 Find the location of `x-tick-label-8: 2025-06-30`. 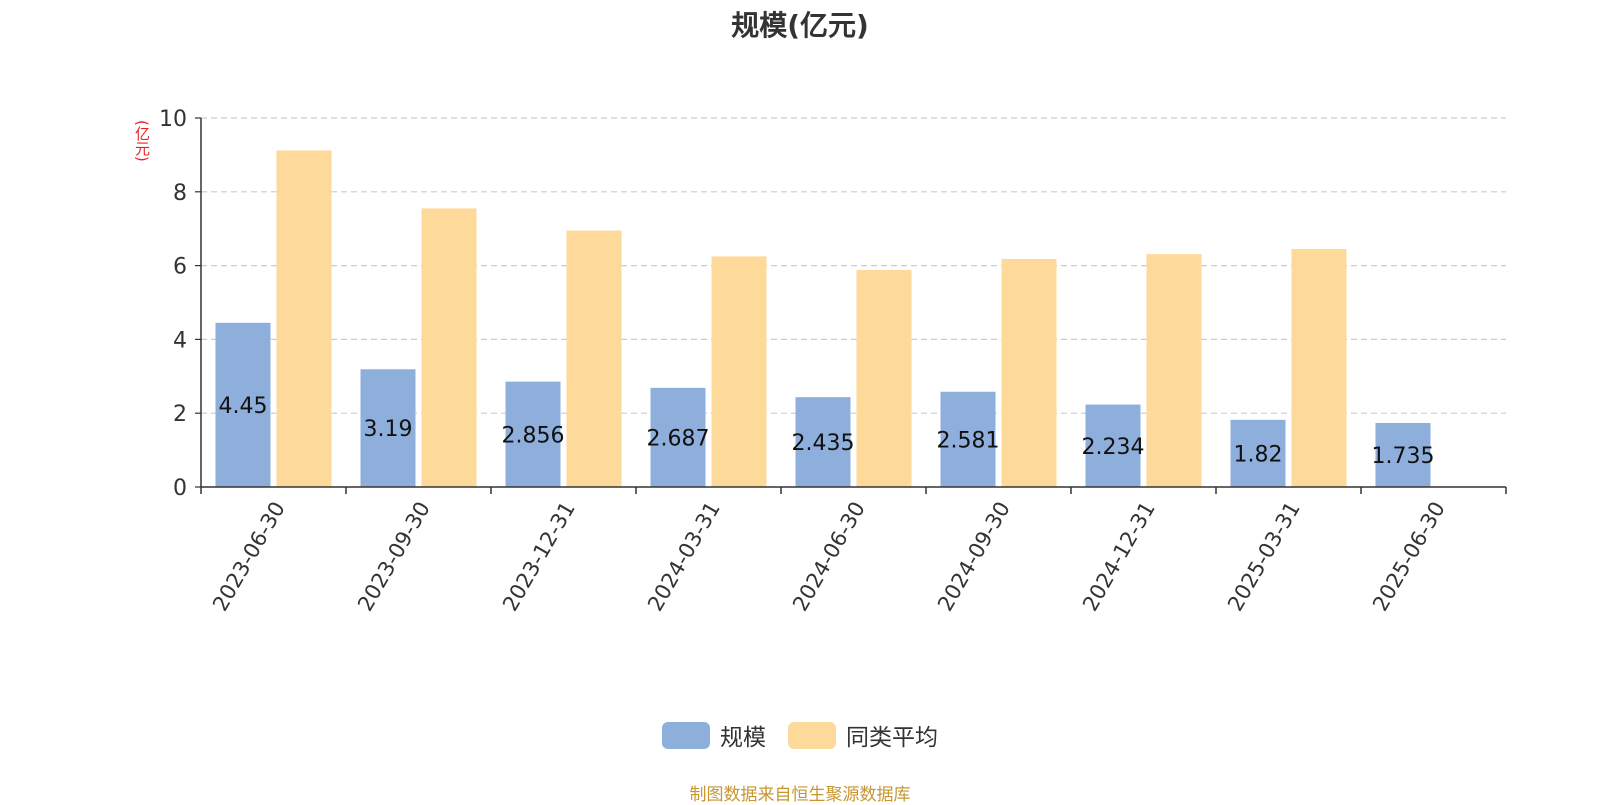

x-tick-label-8: 2025-06-30 is located at coordinates (1409, 557).